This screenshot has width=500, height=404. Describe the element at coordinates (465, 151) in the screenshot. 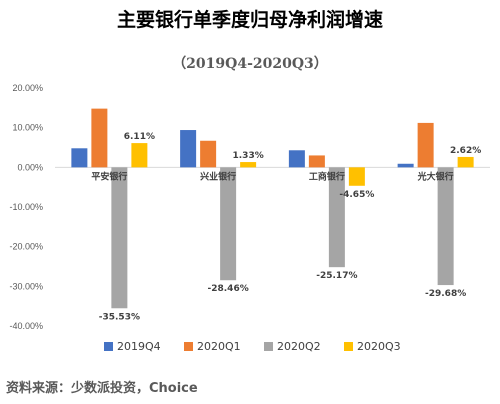

I see `data-label: 2.62%` at that location.